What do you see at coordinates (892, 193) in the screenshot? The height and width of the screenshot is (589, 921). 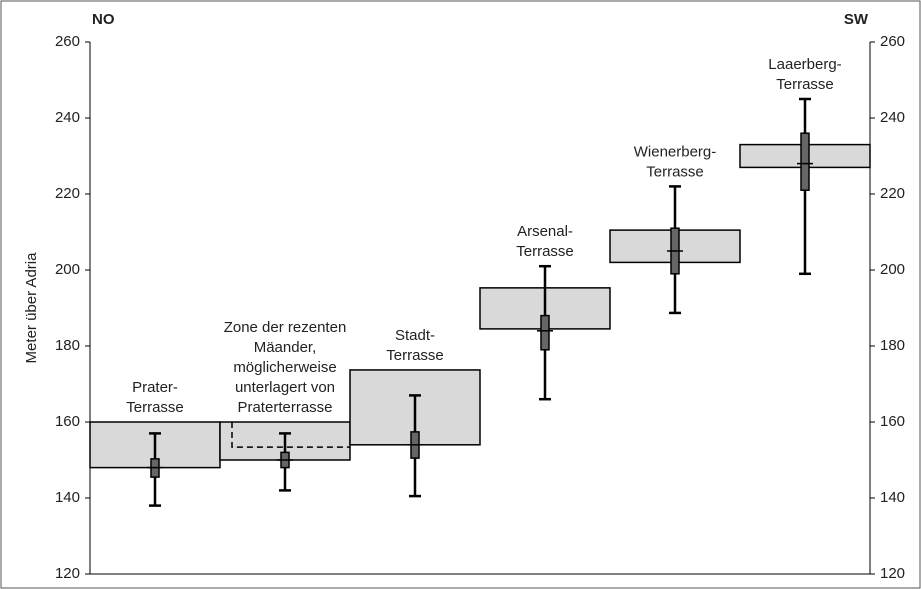 I see `y2-tick-label: 220` at bounding box center [892, 193].